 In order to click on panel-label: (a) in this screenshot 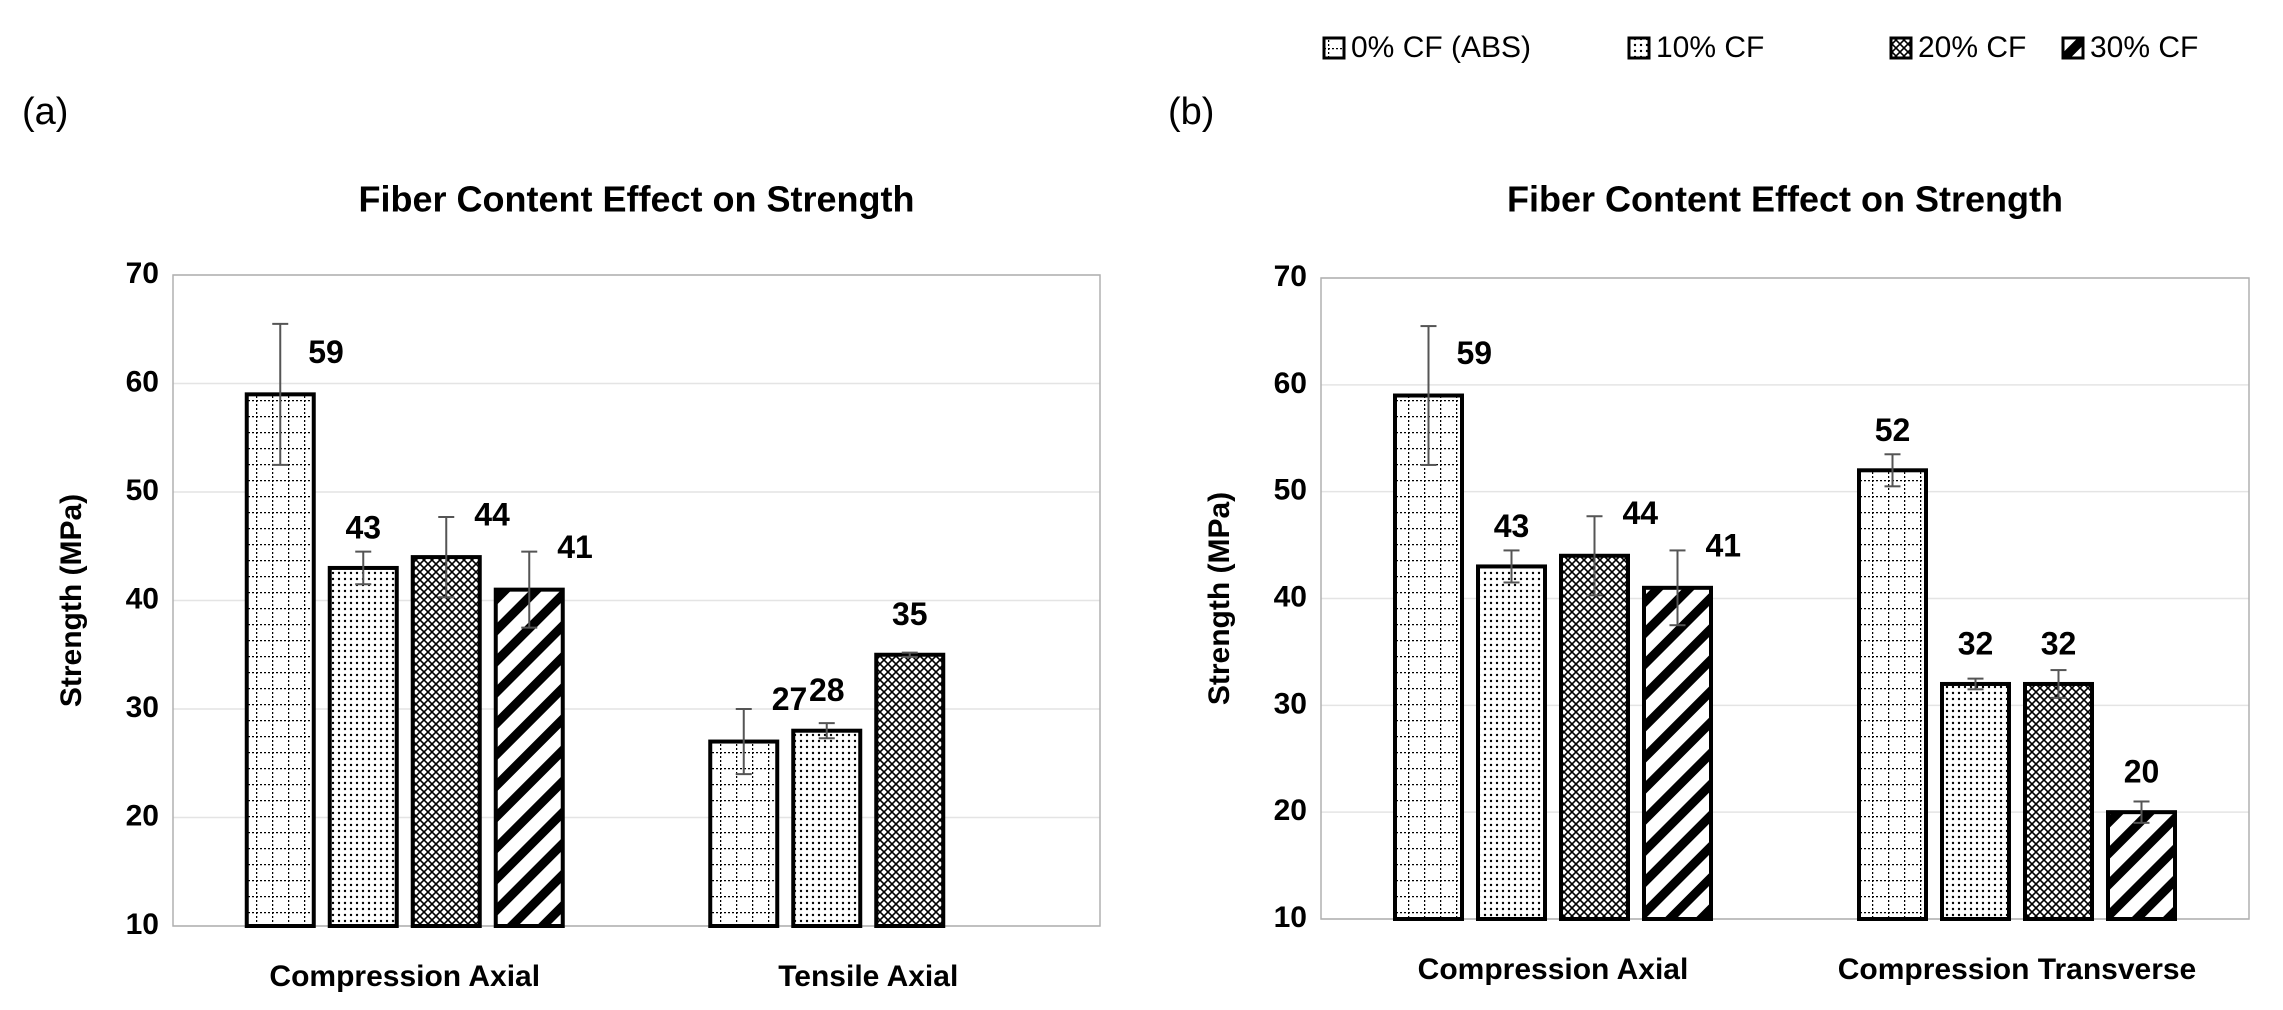, I will do `click(45, 112)`.